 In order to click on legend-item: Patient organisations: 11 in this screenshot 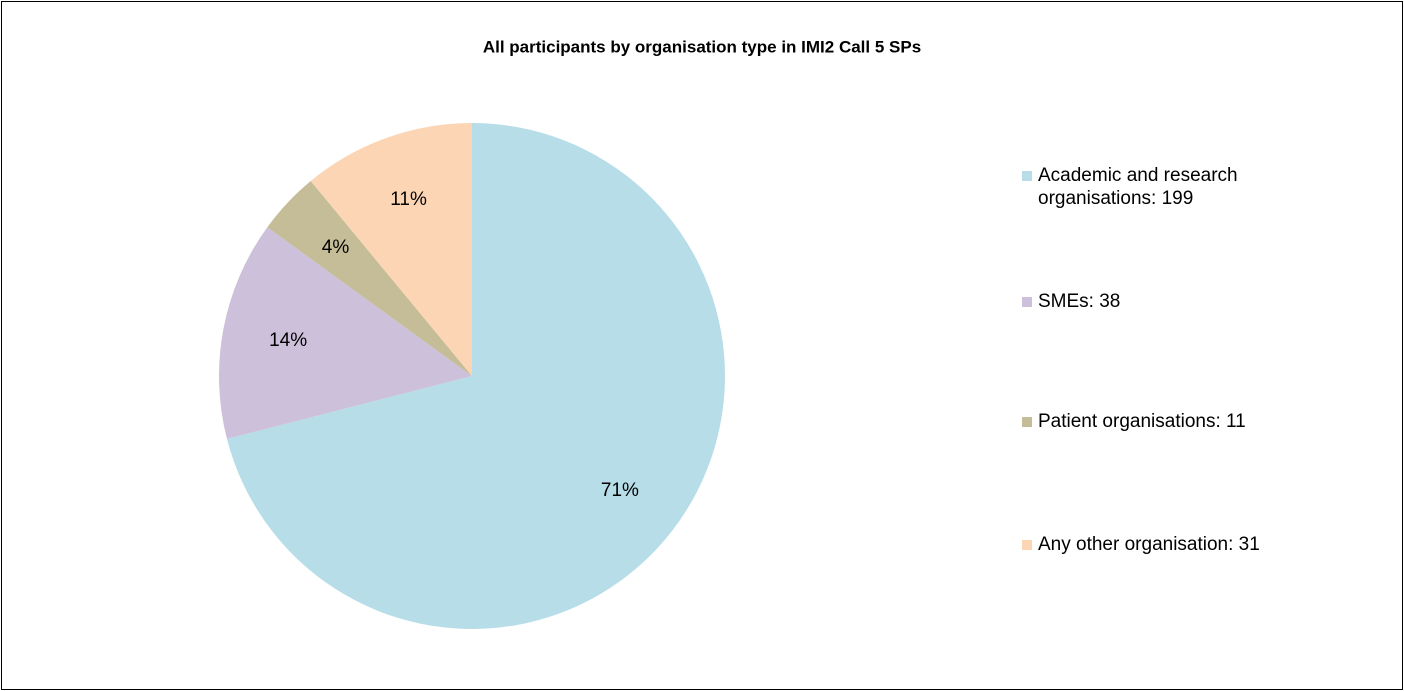, I will do `click(1167, 421)`.